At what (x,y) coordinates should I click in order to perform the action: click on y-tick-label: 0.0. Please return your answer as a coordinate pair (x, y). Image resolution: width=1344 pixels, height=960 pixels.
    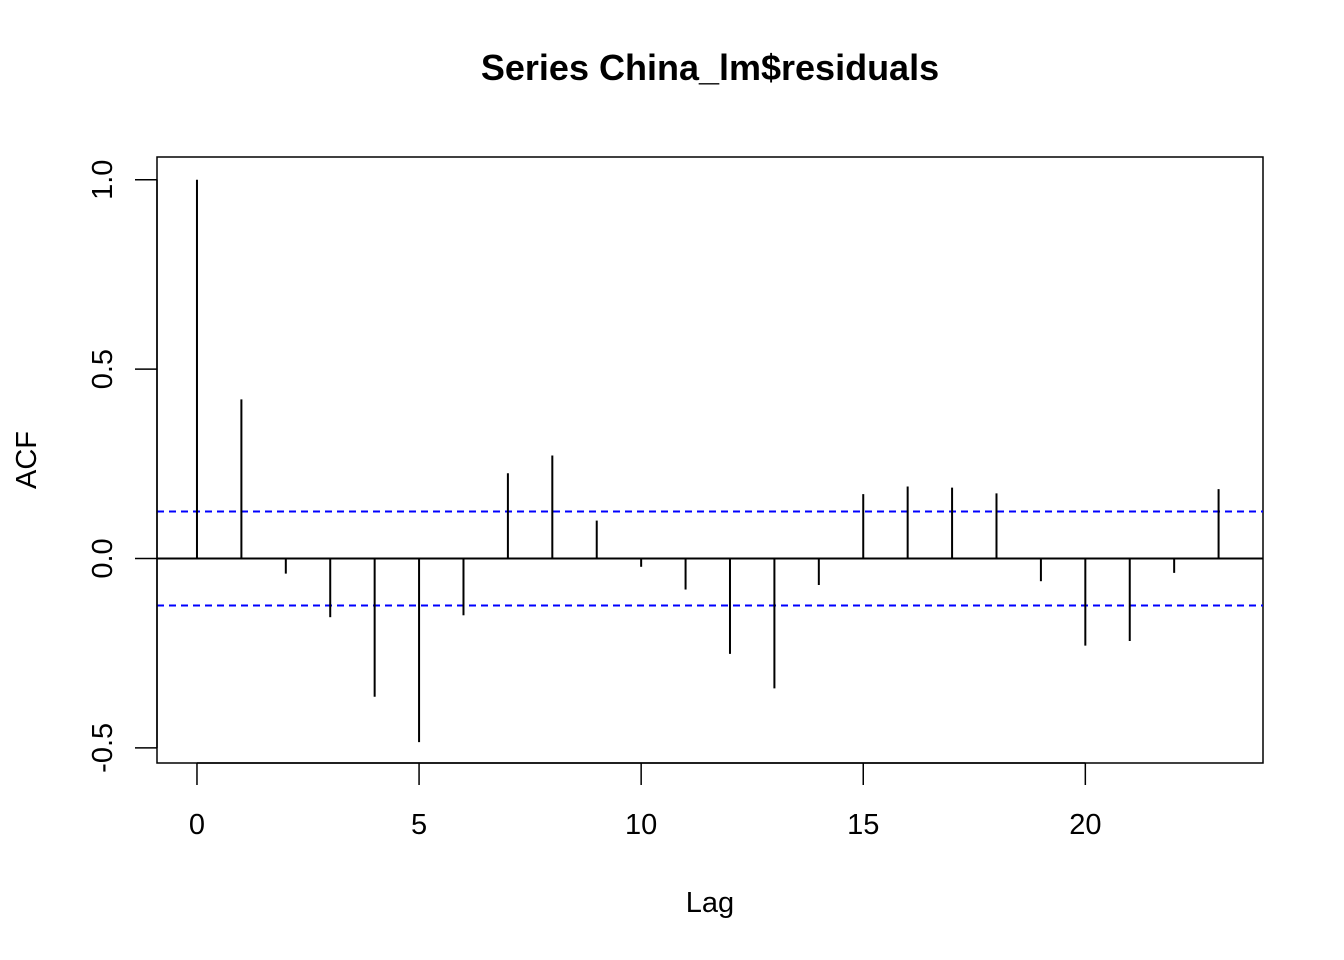
    Looking at the image, I should click on (103, 558).